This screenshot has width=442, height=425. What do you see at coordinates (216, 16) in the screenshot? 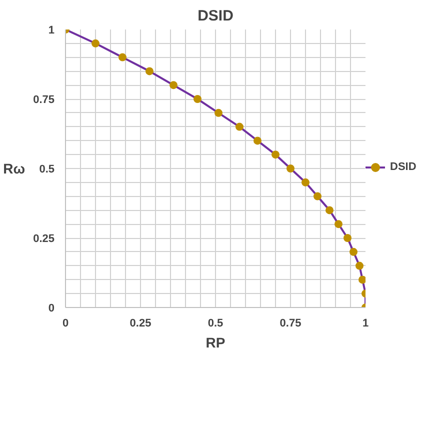
I see `chart-title: DSID` at bounding box center [216, 16].